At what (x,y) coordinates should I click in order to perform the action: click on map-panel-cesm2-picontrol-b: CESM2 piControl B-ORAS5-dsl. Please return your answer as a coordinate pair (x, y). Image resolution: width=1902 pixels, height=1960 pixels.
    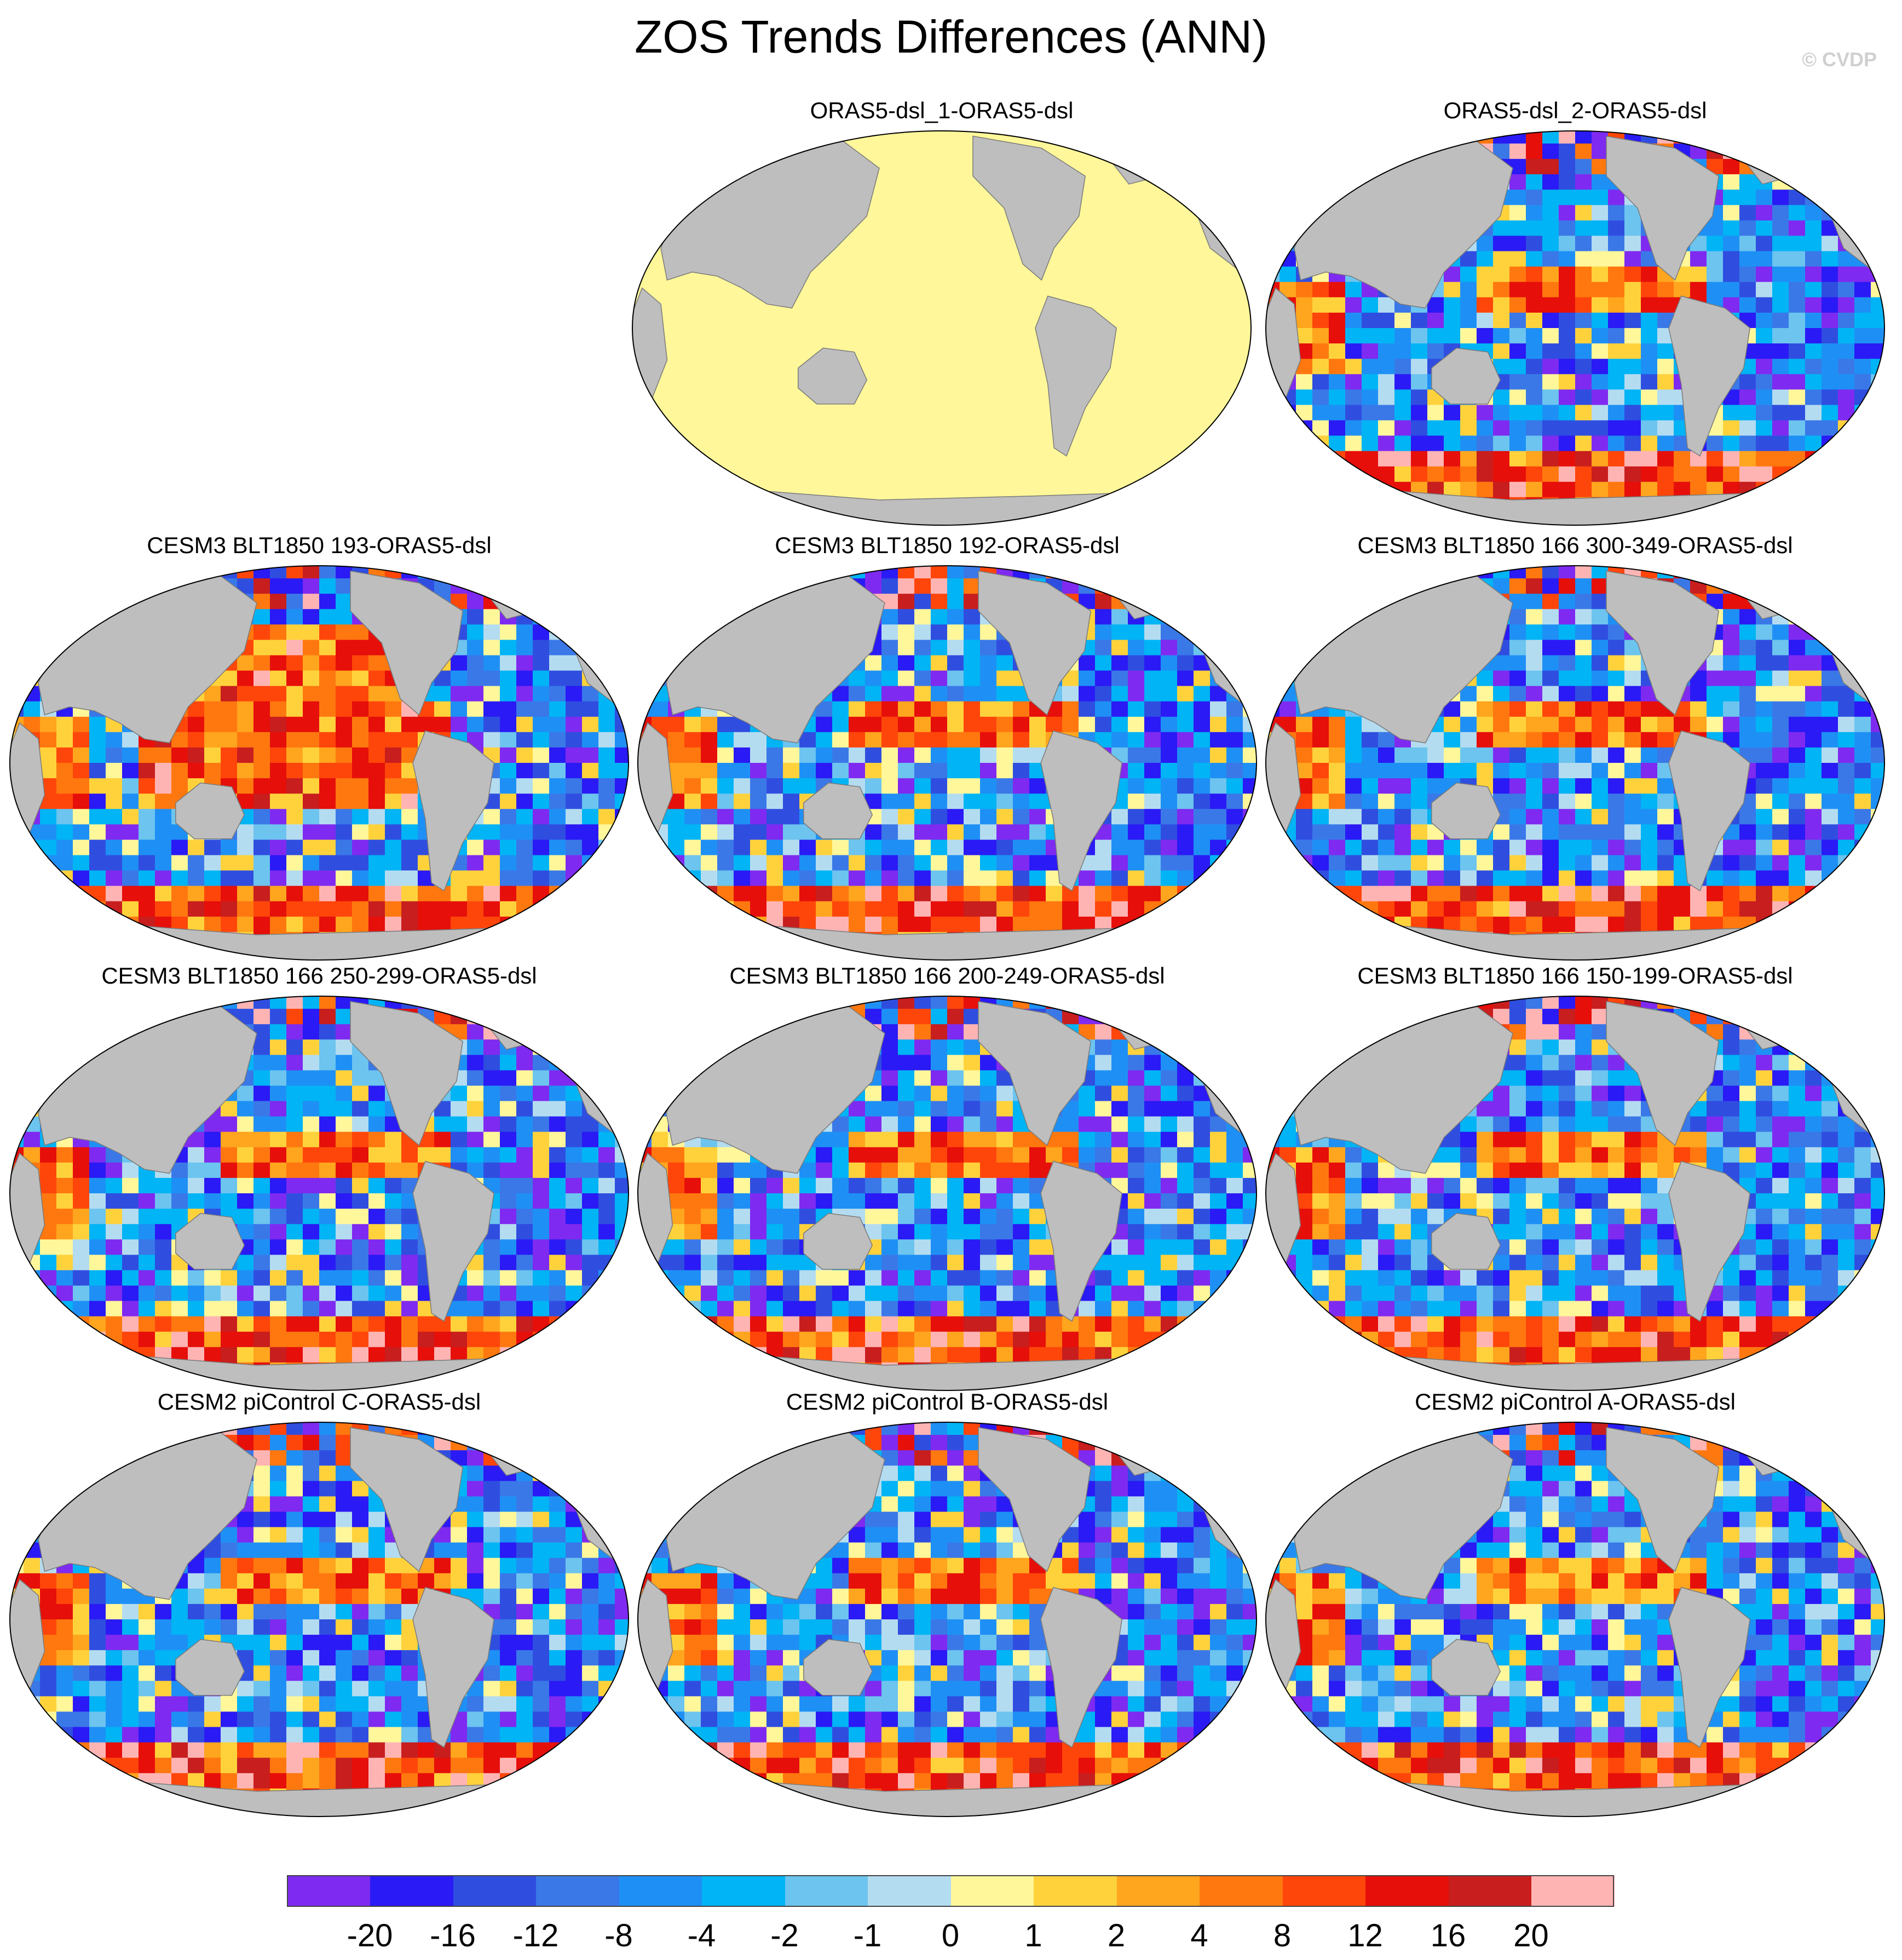
    Looking at the image, I should click on (947, 1605).